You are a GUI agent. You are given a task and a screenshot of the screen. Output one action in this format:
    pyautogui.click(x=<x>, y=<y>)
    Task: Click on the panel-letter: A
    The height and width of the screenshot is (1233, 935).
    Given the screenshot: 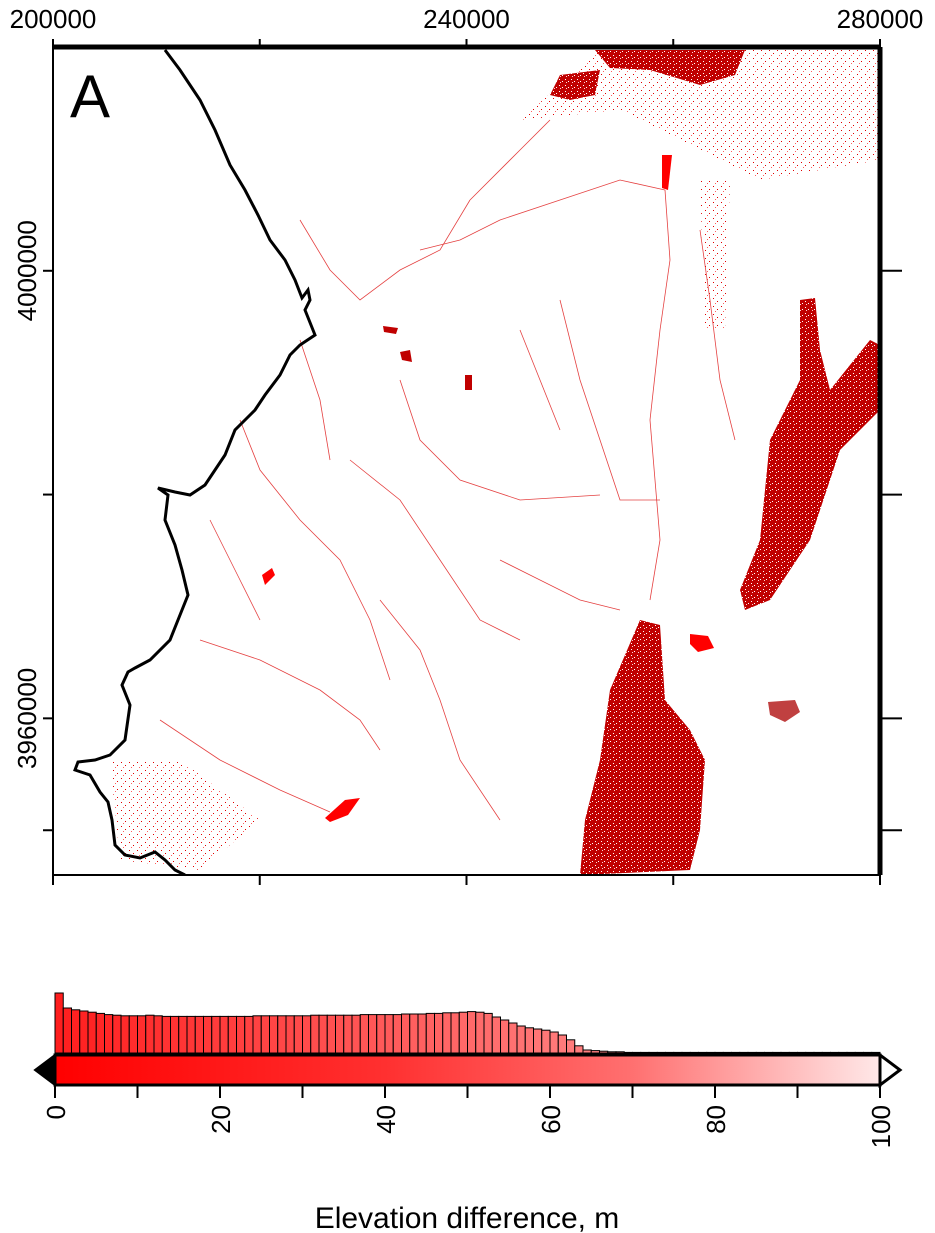 What is the action you would take?
    pyautogui.click(x=90, y=96)
    